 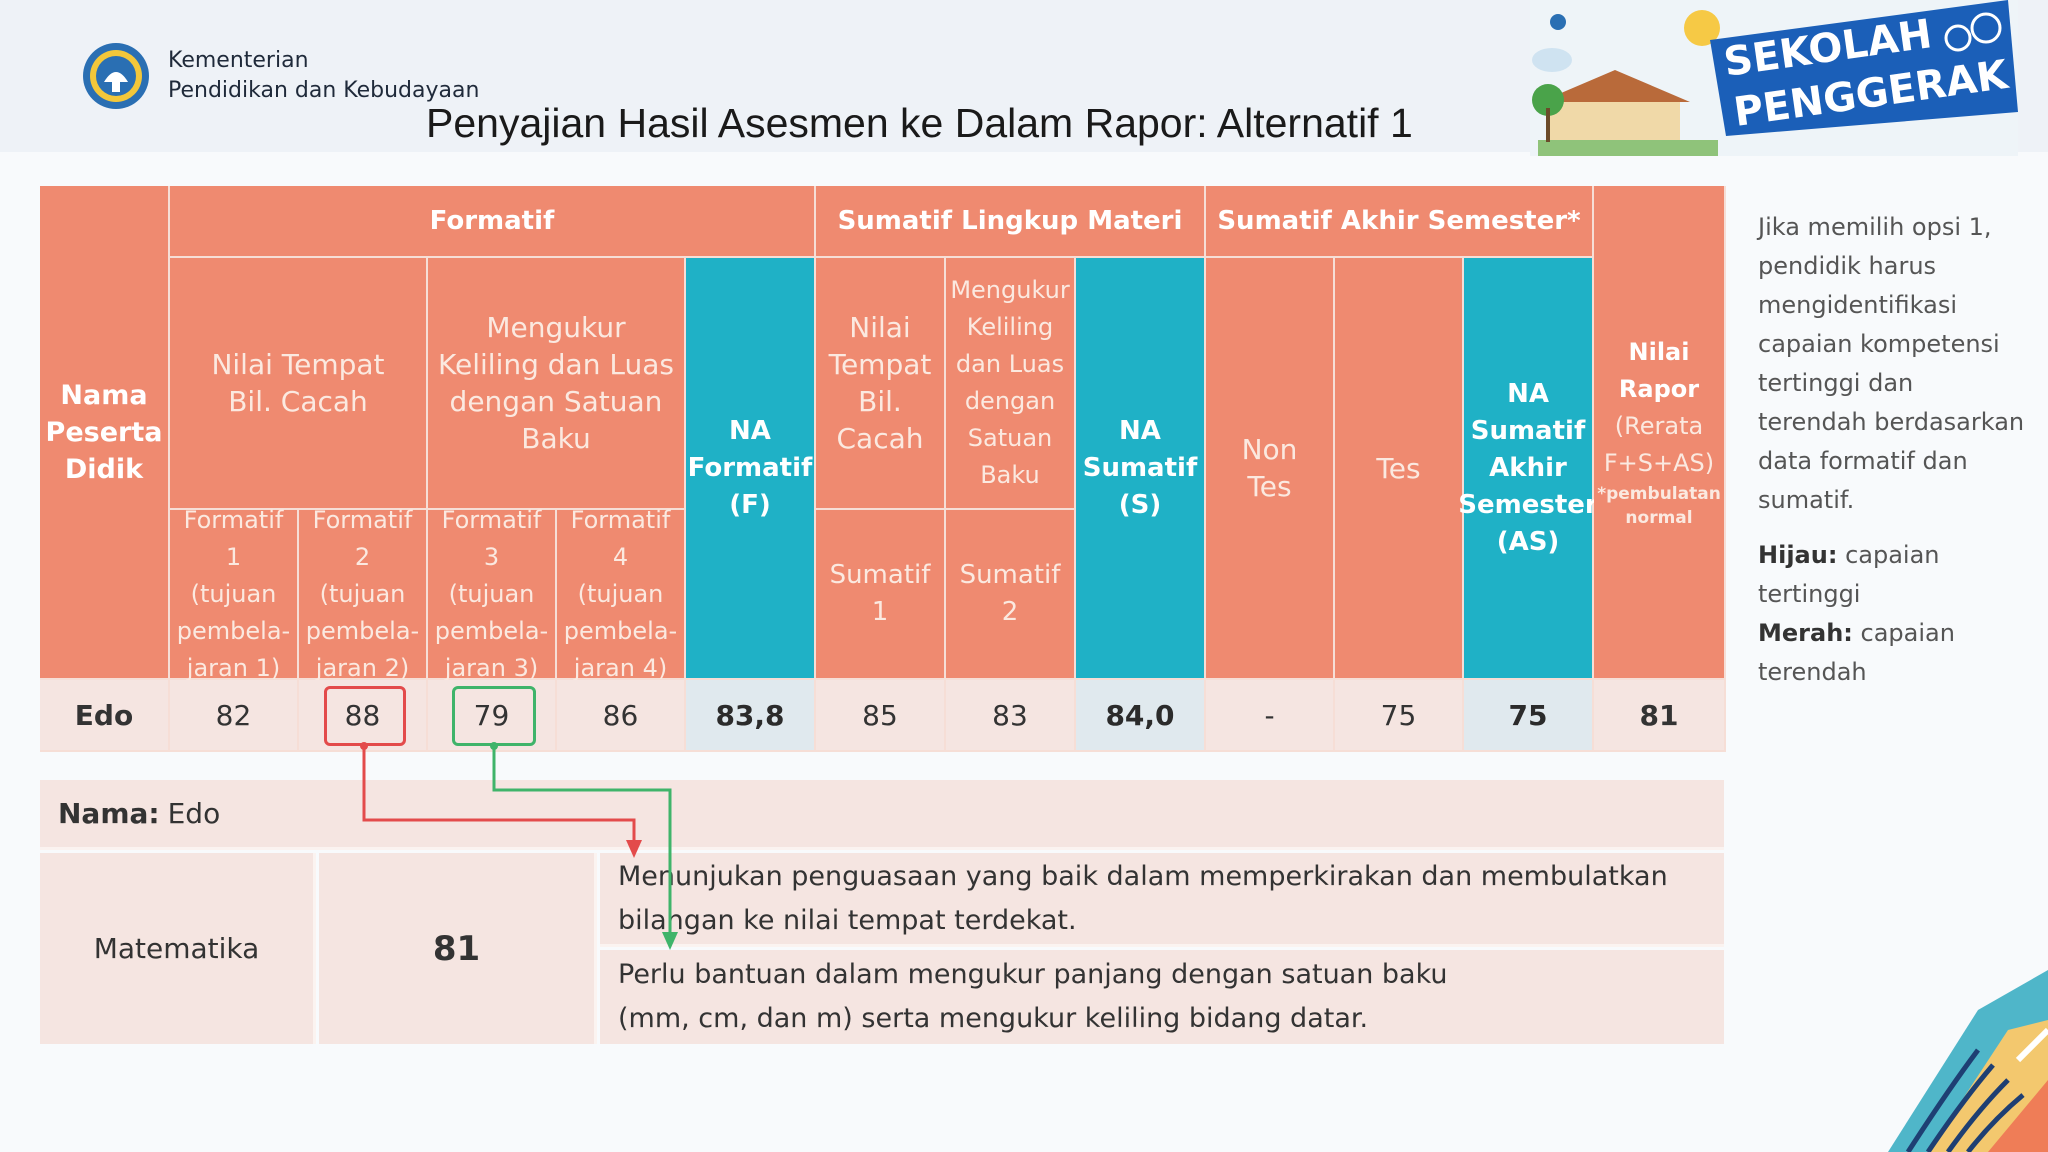 I want to click on cell-sumatif-2: 83, so click(x=1011, y=716).